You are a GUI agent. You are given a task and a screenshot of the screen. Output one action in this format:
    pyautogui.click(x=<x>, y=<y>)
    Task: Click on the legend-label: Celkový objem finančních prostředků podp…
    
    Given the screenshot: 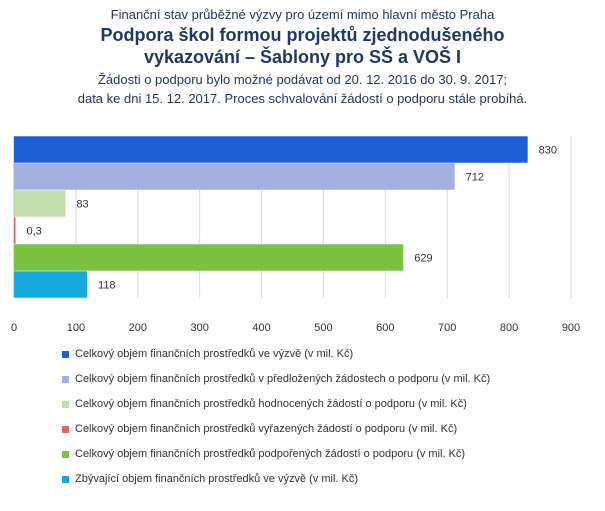 What is the action you would take?
    pyautogui.click(x=270, y=454)
    